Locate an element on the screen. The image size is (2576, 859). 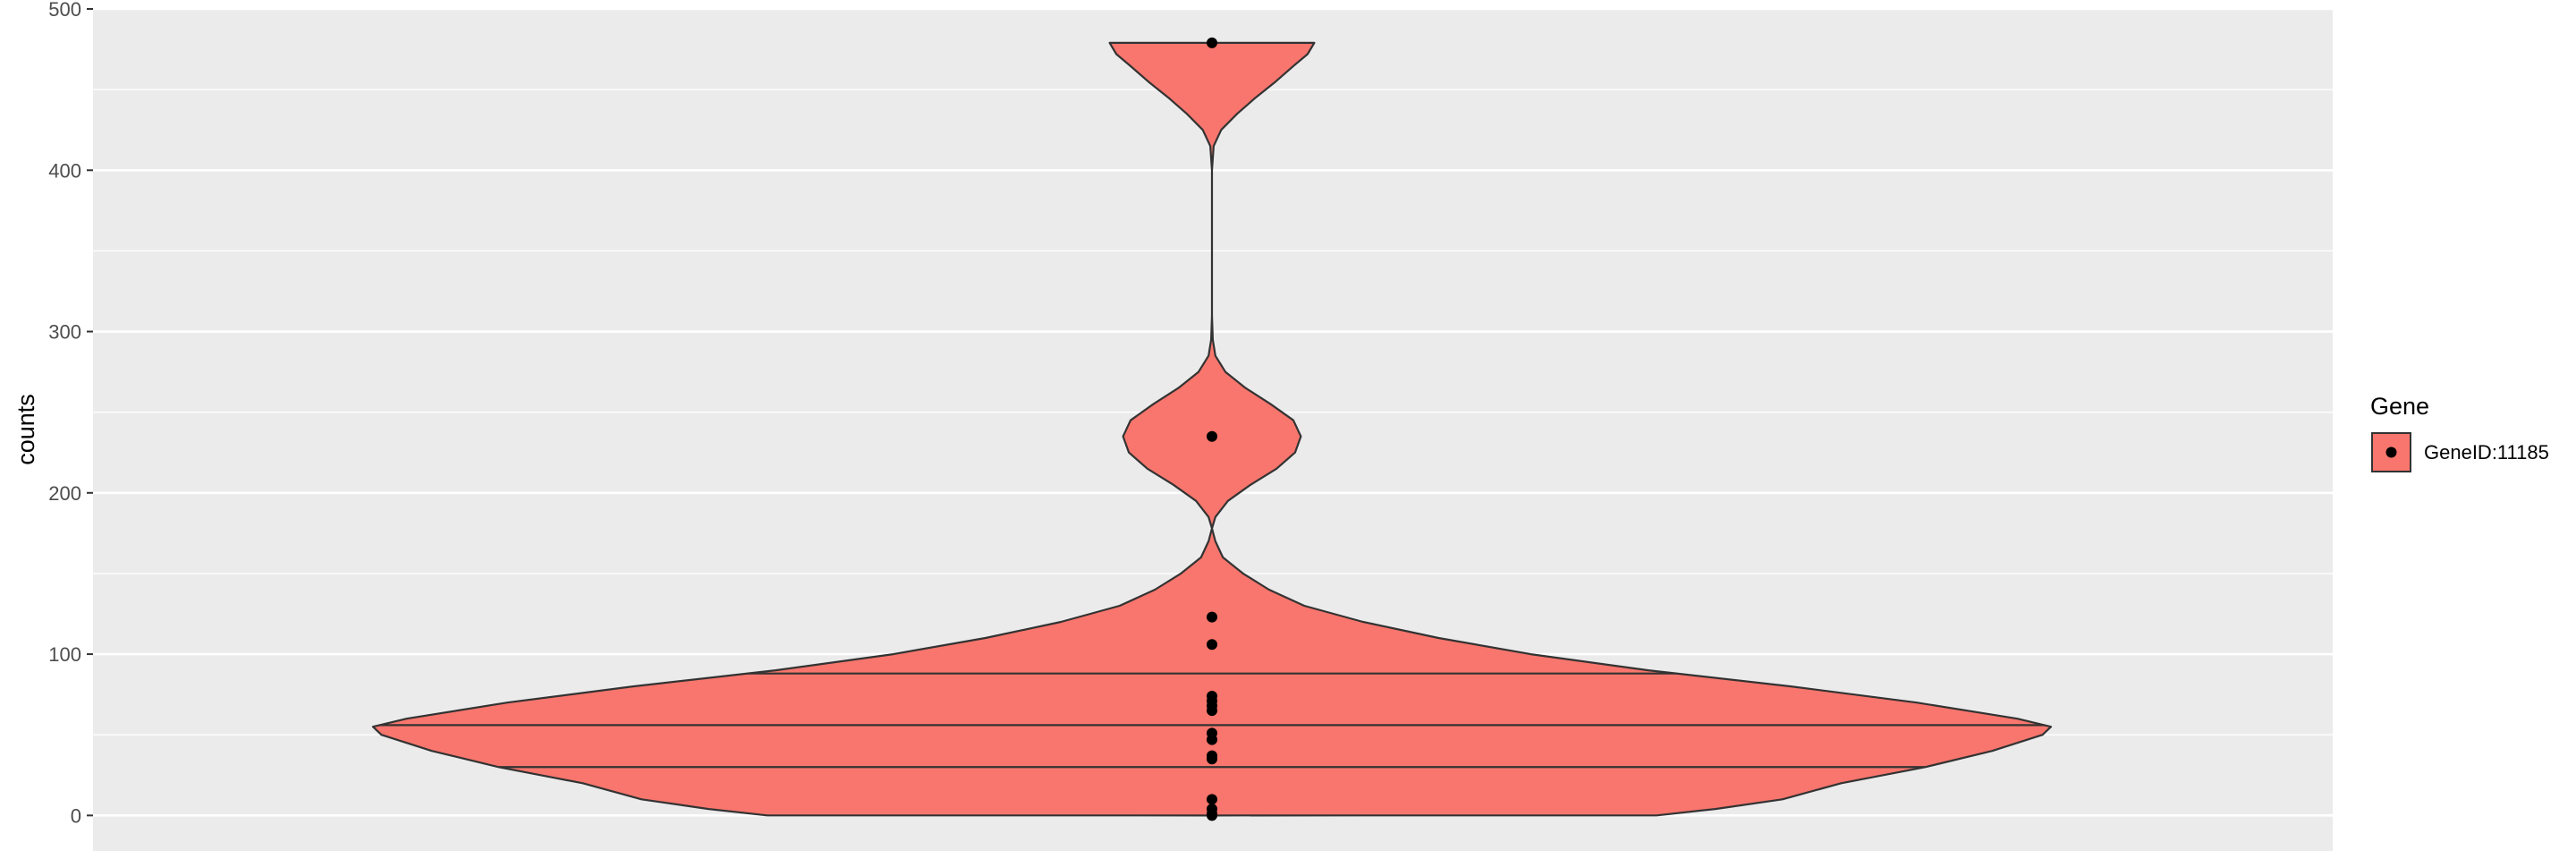
legend-title: Gene is located at coordinates (2399, 406).